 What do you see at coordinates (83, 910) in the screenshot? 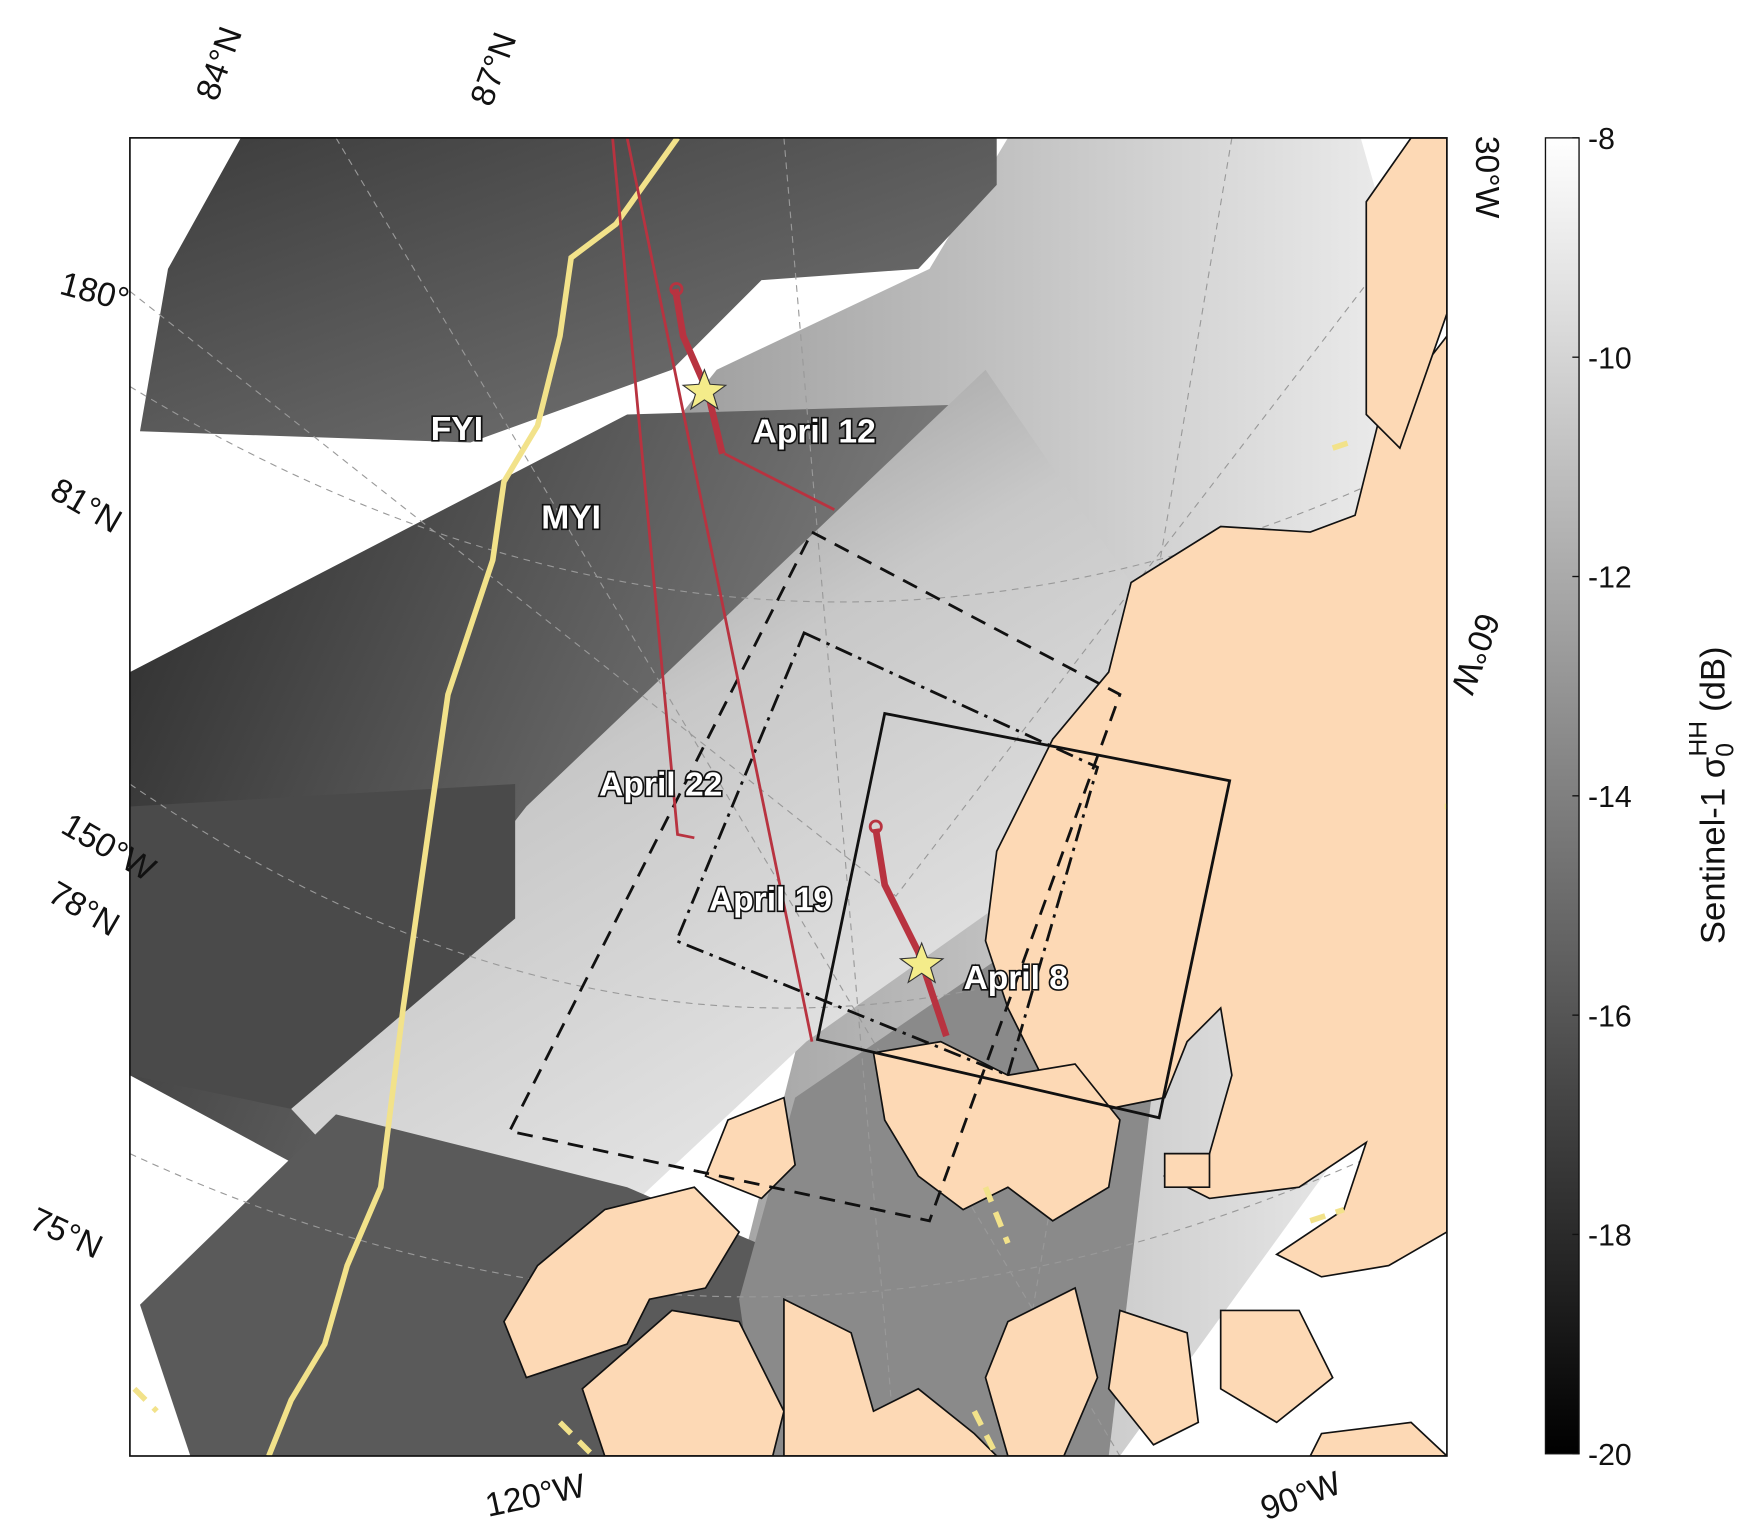
I see `graticule-label: 78°N` at bounding box center [83, 910].